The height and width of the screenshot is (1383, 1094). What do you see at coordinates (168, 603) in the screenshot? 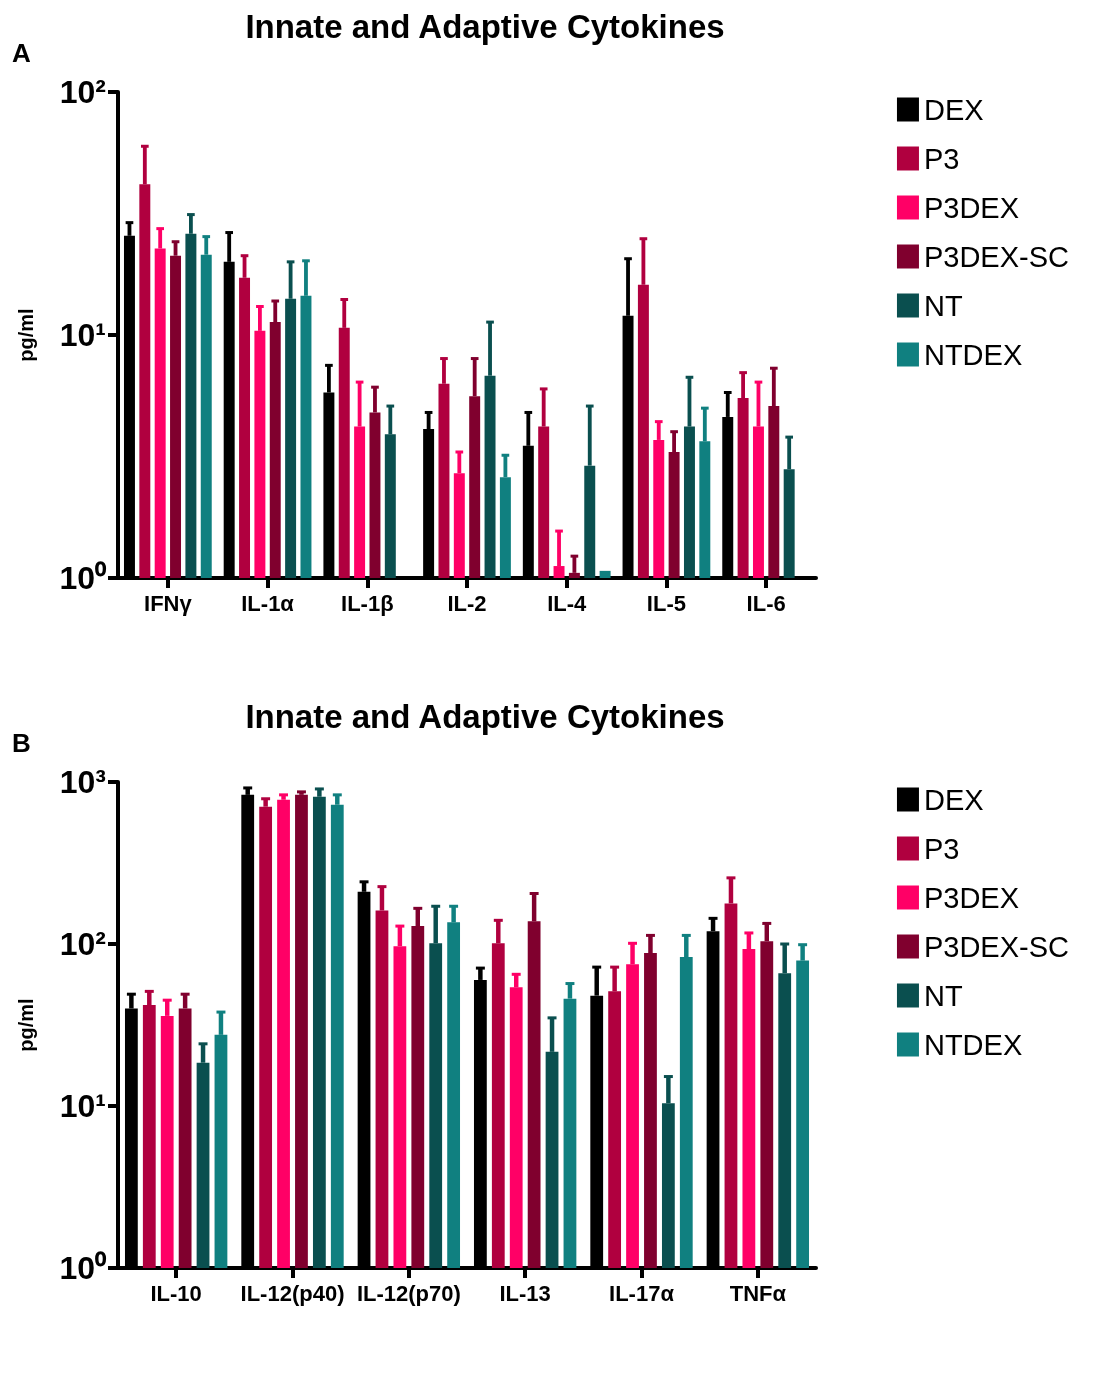
I see `x-tick-label: IFNγ` at bounding box center [168, 603].